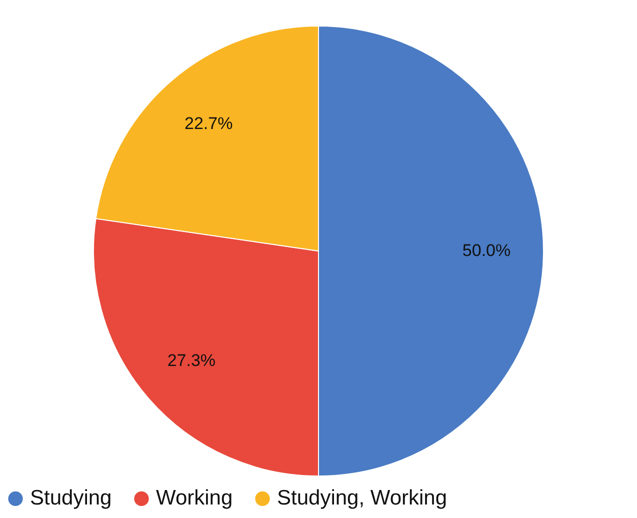 The height and width of the screenshot is (518, 637). Describe the element at coordinates (208, 123) in the screenshot. I see `data-label: 22.7%` at that location.